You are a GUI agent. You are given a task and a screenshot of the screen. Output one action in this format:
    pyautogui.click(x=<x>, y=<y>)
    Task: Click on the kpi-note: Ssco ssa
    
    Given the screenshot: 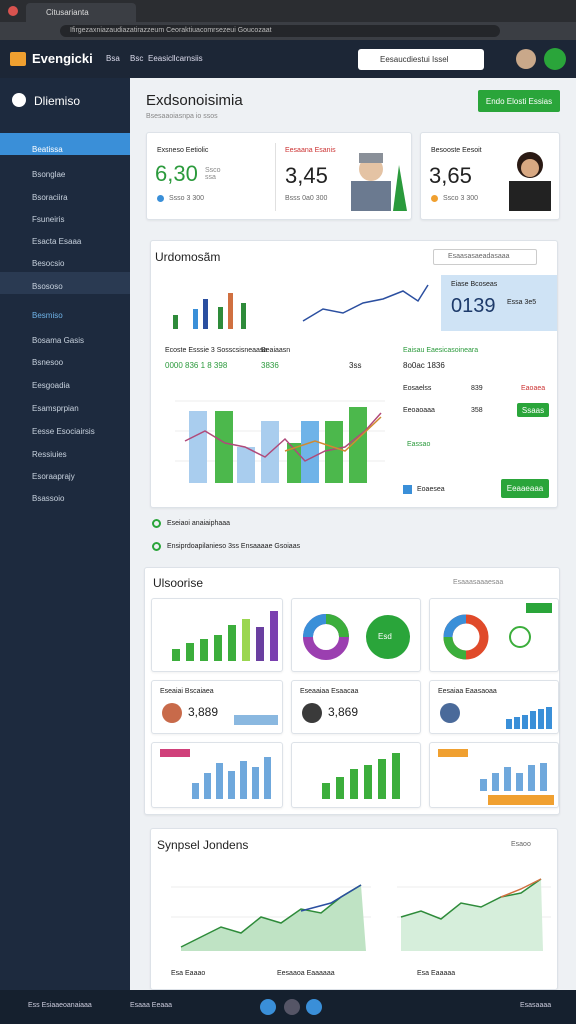 What is the action you would take?
    pyautogui.click(x=213, y=174)
    